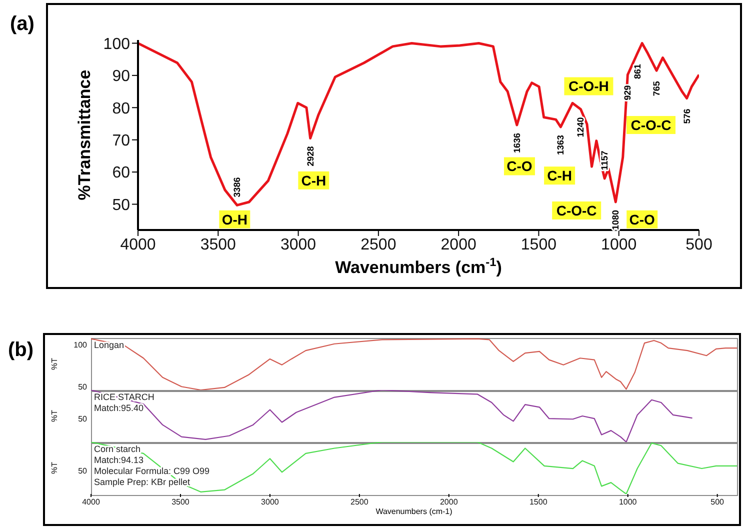 The width and height of the screenshot is (751, 531). Describe the element at coordinates (237, 187) in the screenshot. I see `annotation: 3386` at that location.